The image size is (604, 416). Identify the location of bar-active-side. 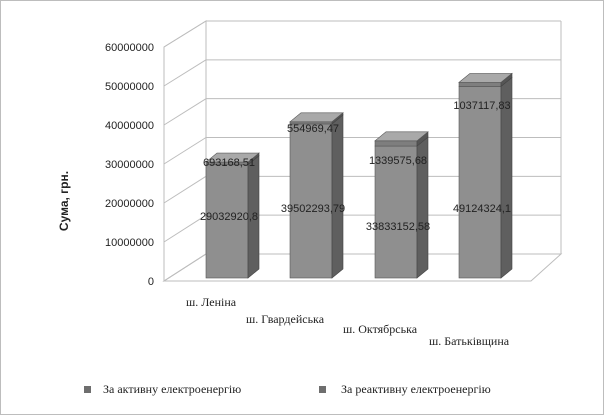
(337, 196).